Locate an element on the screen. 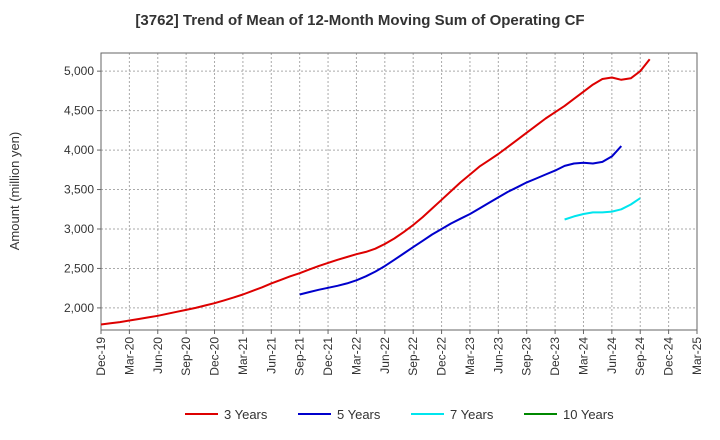  x-tick-label: Jun-22 is located at coordinates (385, 355).